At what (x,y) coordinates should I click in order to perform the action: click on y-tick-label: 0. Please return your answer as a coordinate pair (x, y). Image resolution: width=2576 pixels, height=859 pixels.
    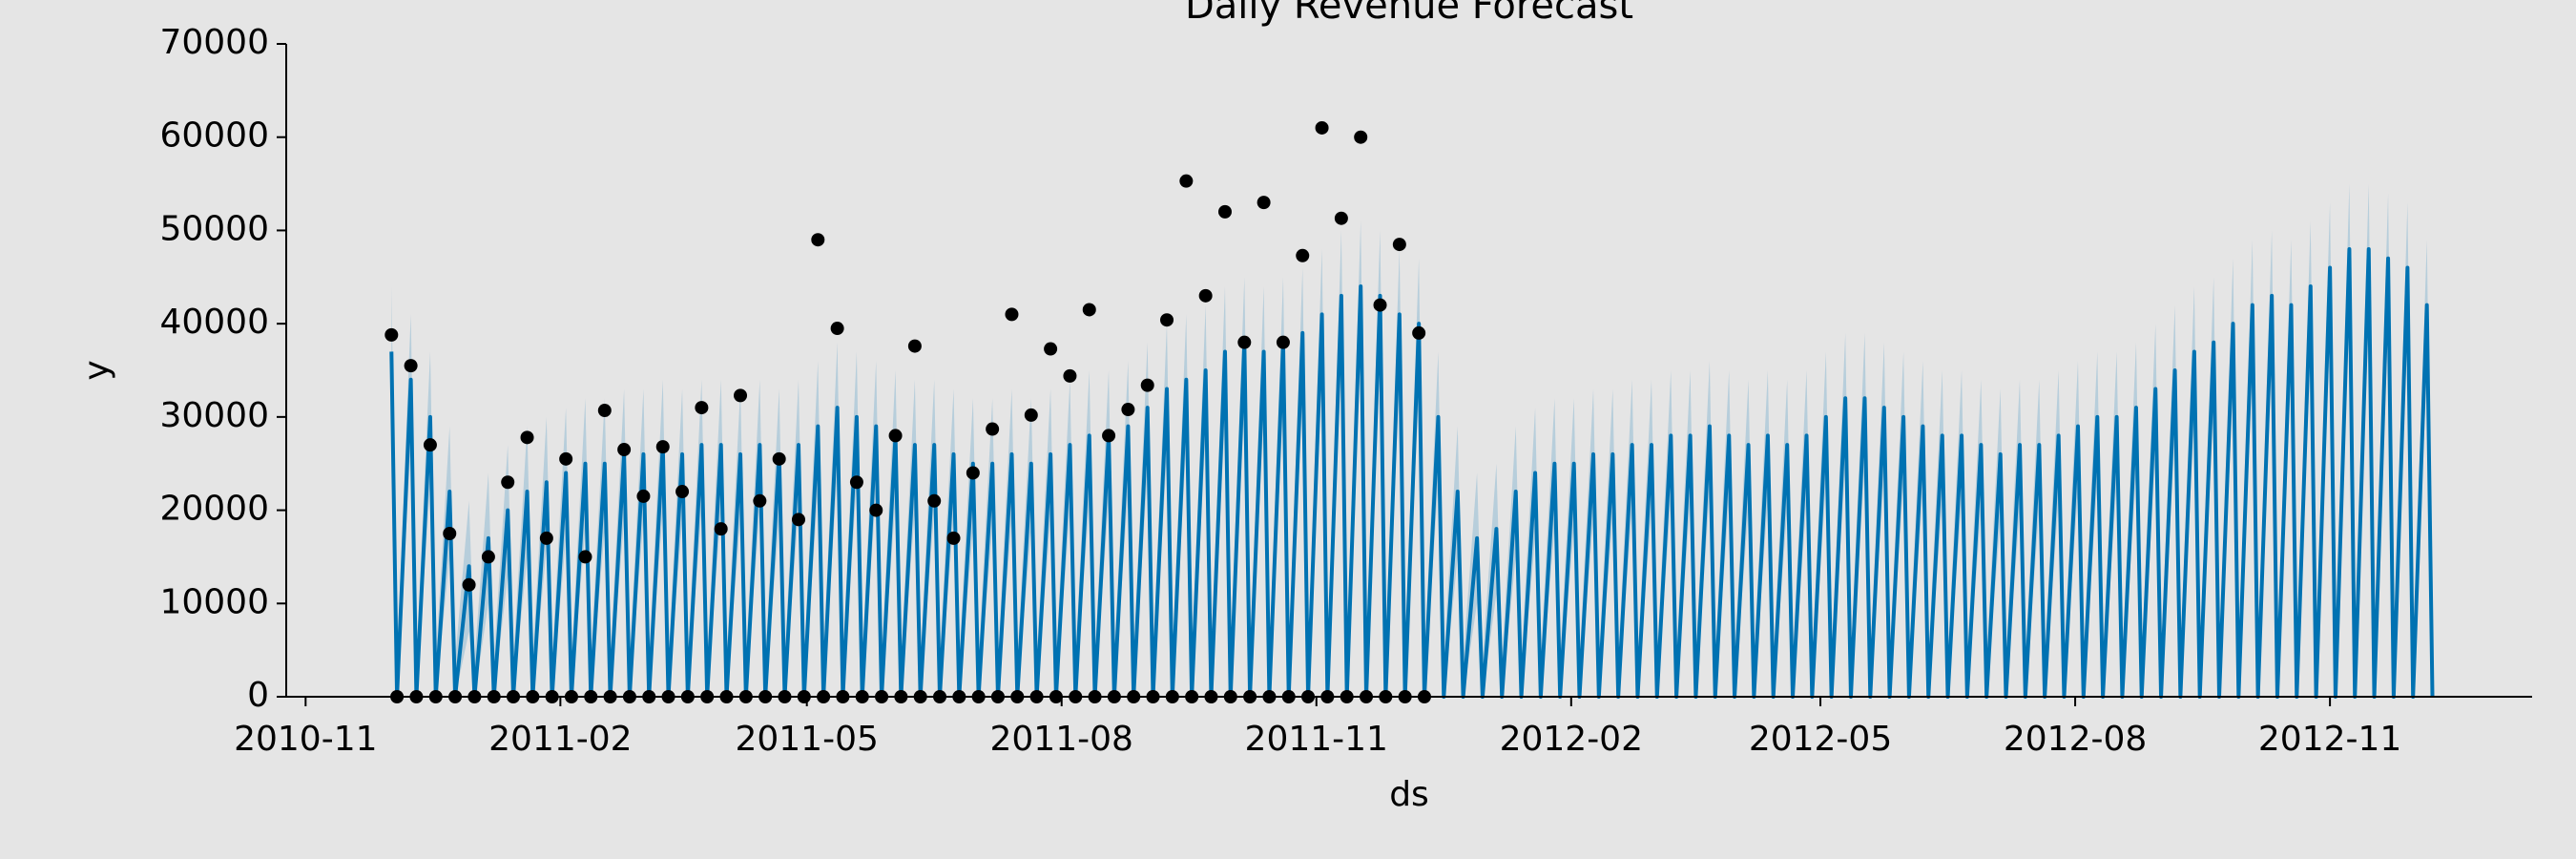
    Looking at the image, I should click on (258, 695).